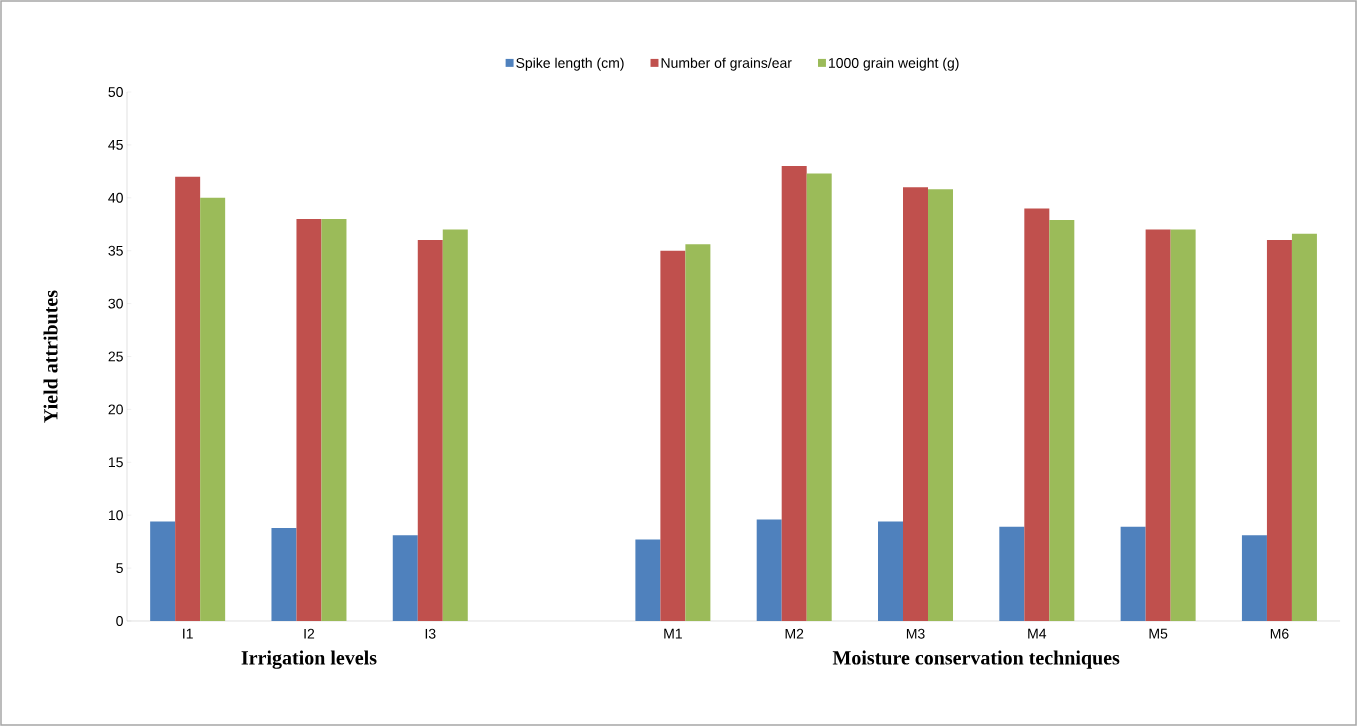 The width and height of the screenshot is (1357, 726). Describe the element at coordinates (309, 633) in the screenshot. I see `x-tick-label: I2` at that location.